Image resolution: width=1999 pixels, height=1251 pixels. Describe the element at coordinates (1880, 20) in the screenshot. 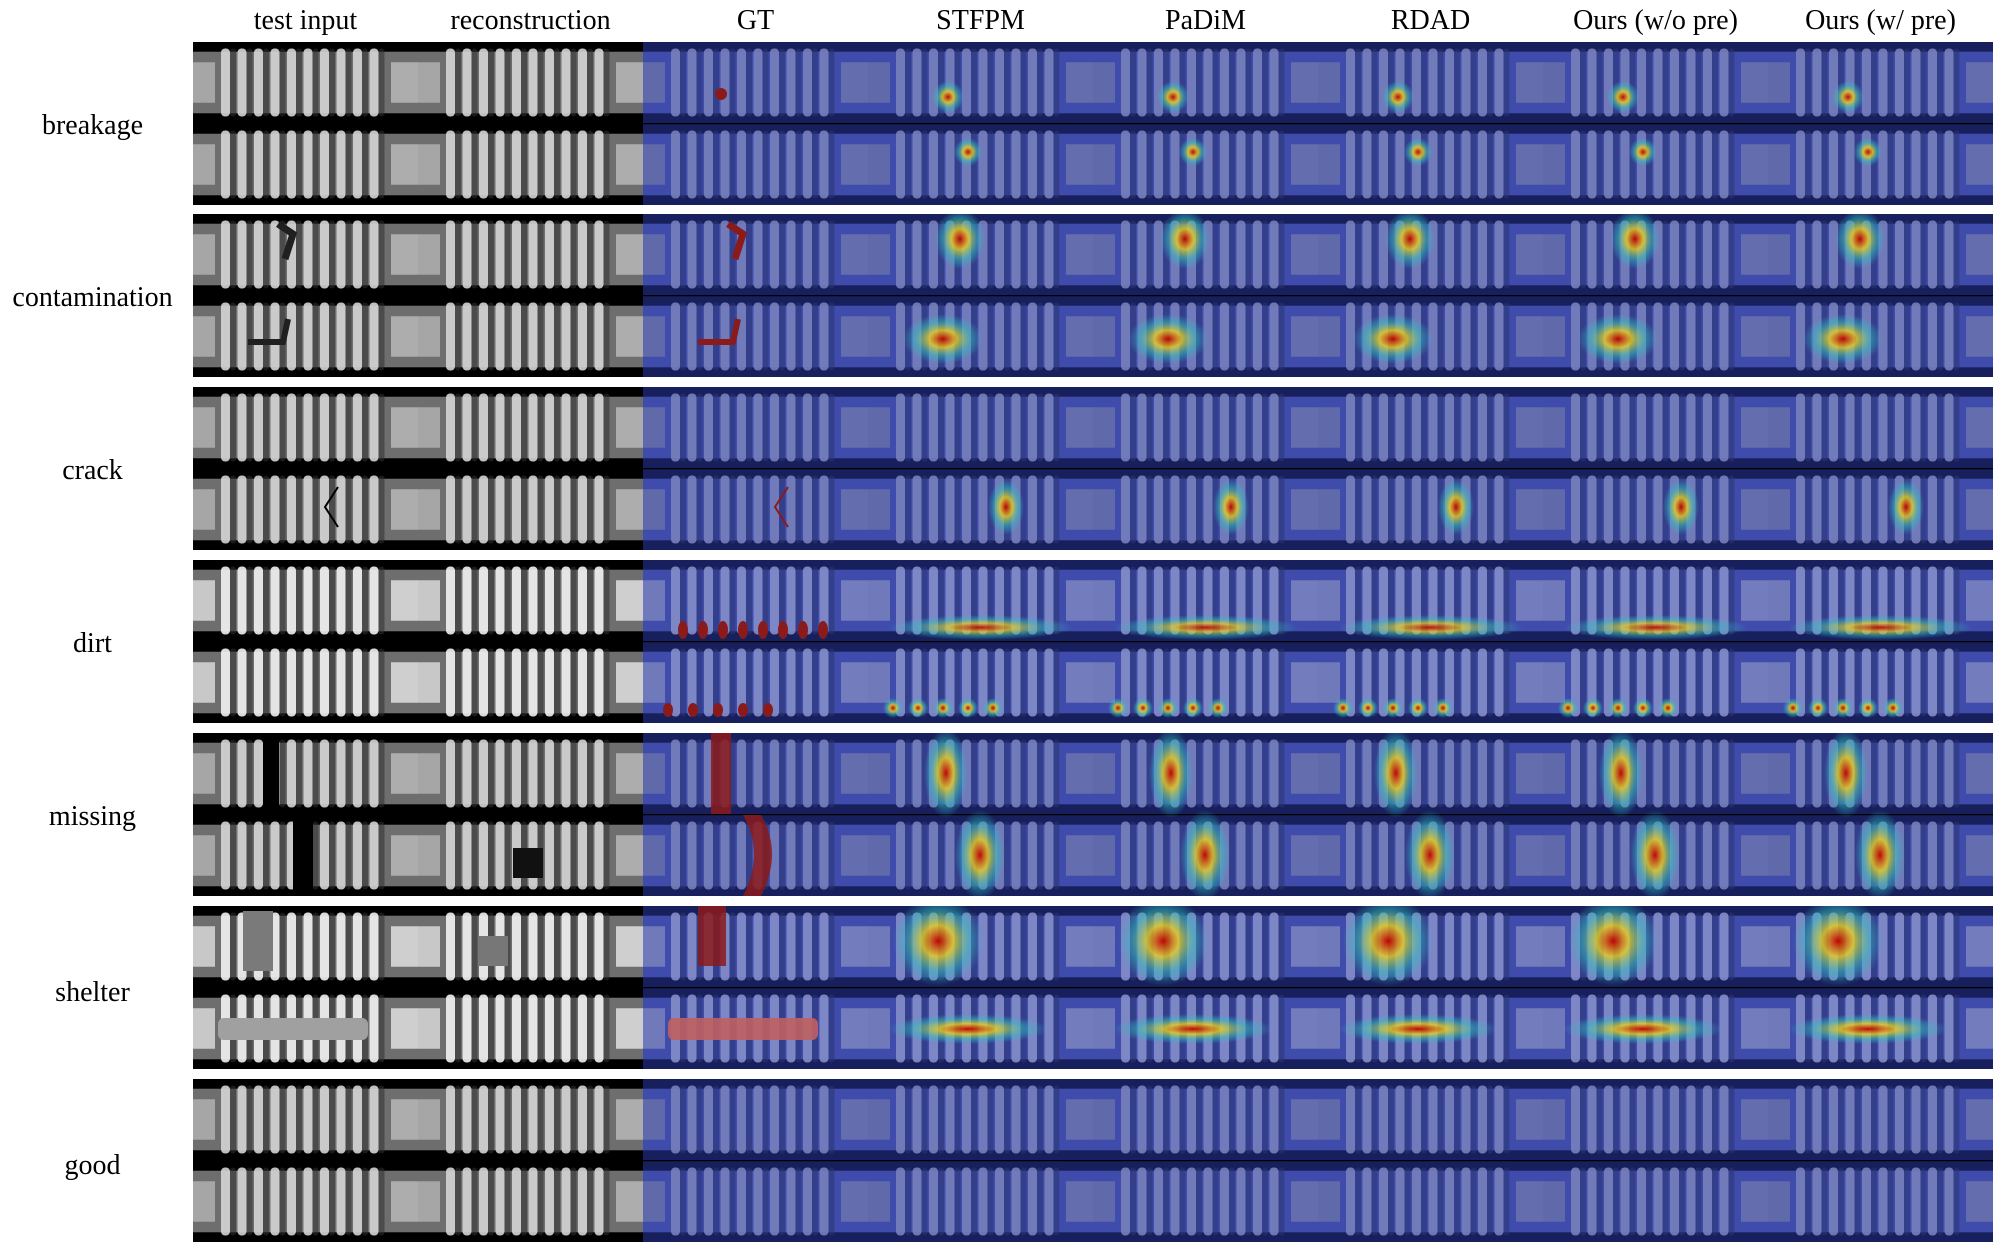

I see `column-title-ours-w-pre: Ours (w/ pre)` at that location.